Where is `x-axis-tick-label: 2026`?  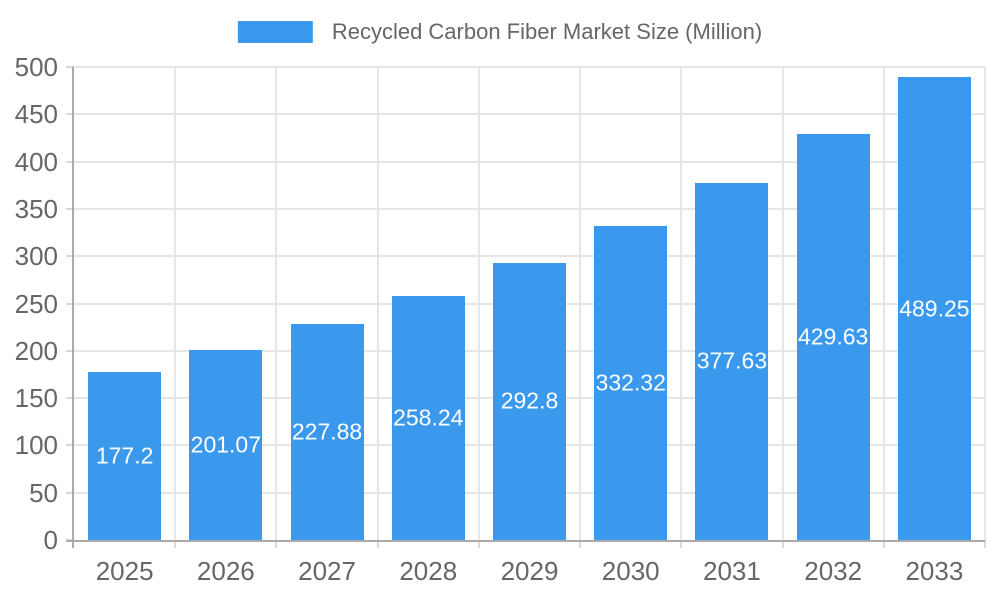 x-axis-tick-label: 2026 is located at coordinates (225, 571).